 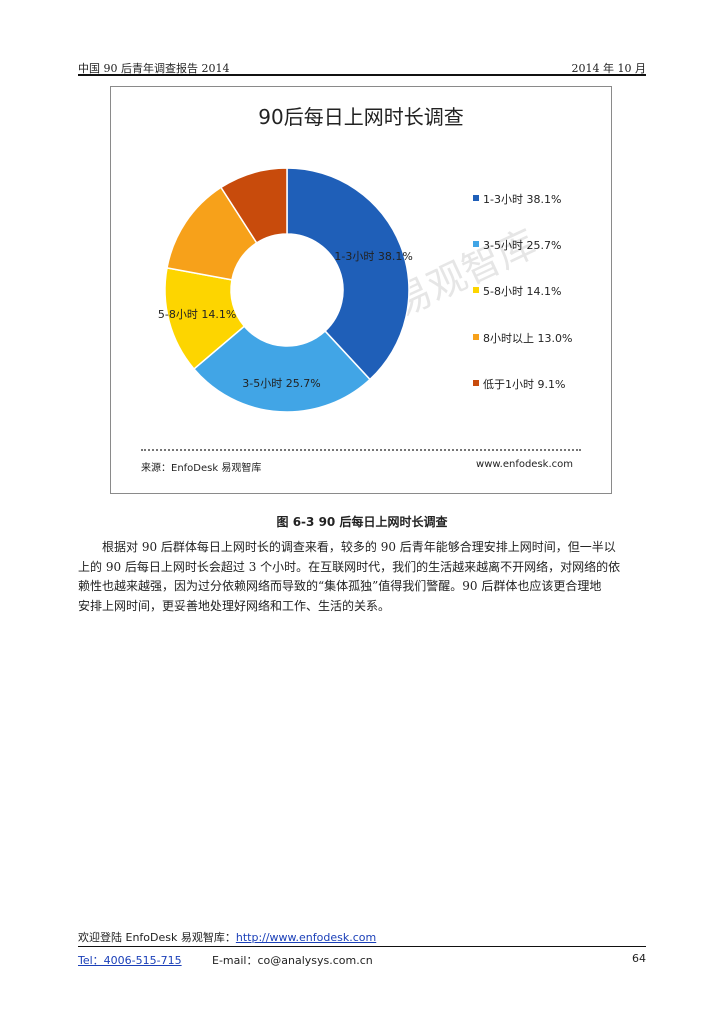 What do you see at coordinates (608, 68) in the screenshot?
I see `header-date: 2014 年 10 月` at bounding box center [608, 68].